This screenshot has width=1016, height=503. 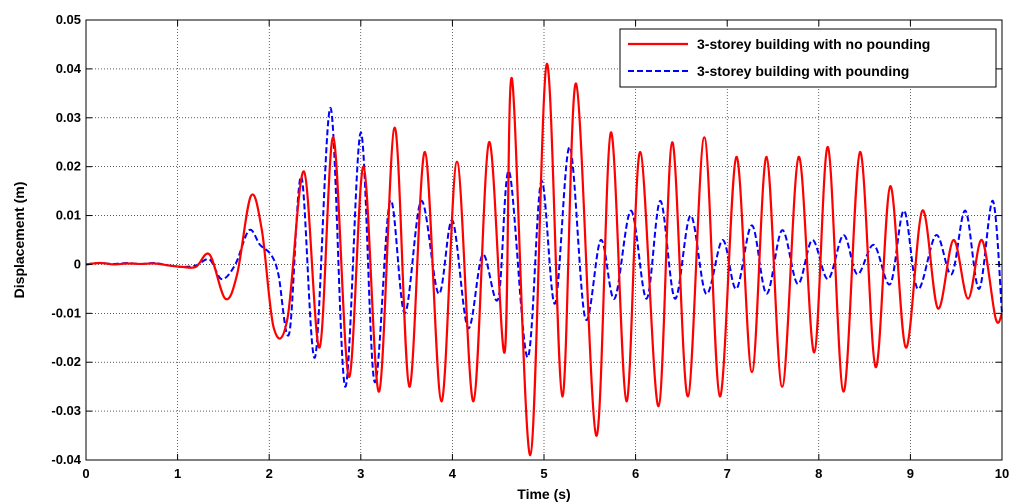 What do you see at coordinates (19, 240) in the screenshot?
I see `y-axis-title: Displacement (m)` at bounding box center [19, 240].